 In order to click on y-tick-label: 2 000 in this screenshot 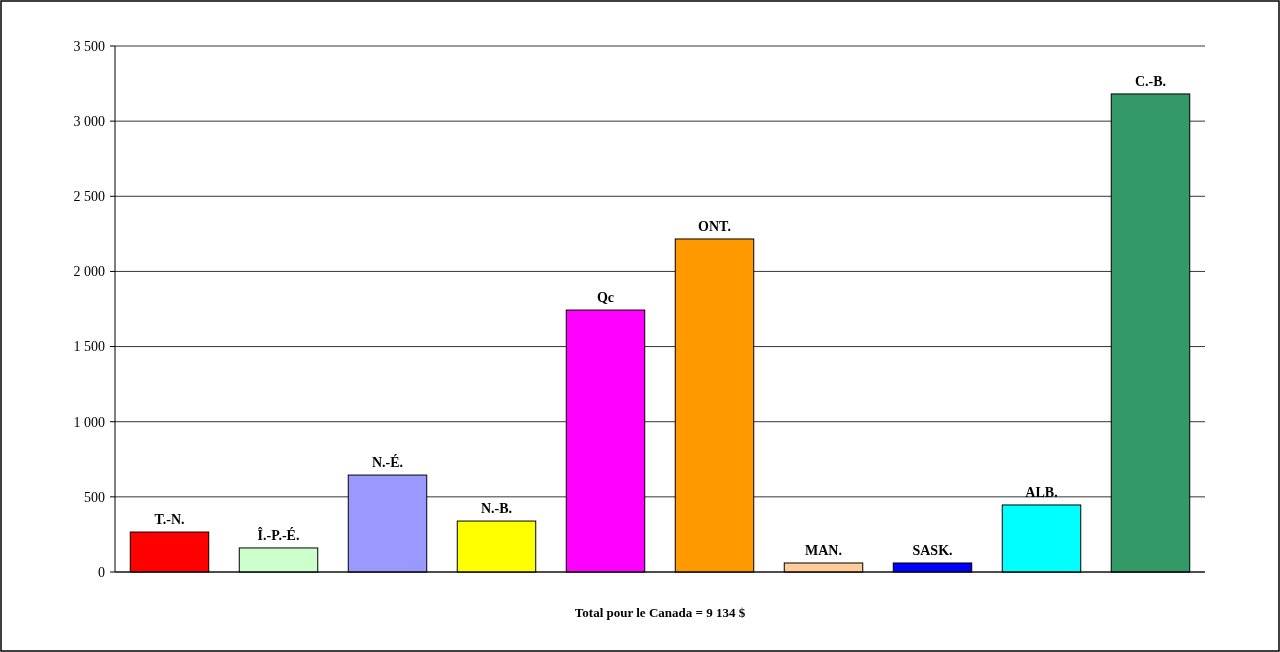, I will do `click(89, 272)`.